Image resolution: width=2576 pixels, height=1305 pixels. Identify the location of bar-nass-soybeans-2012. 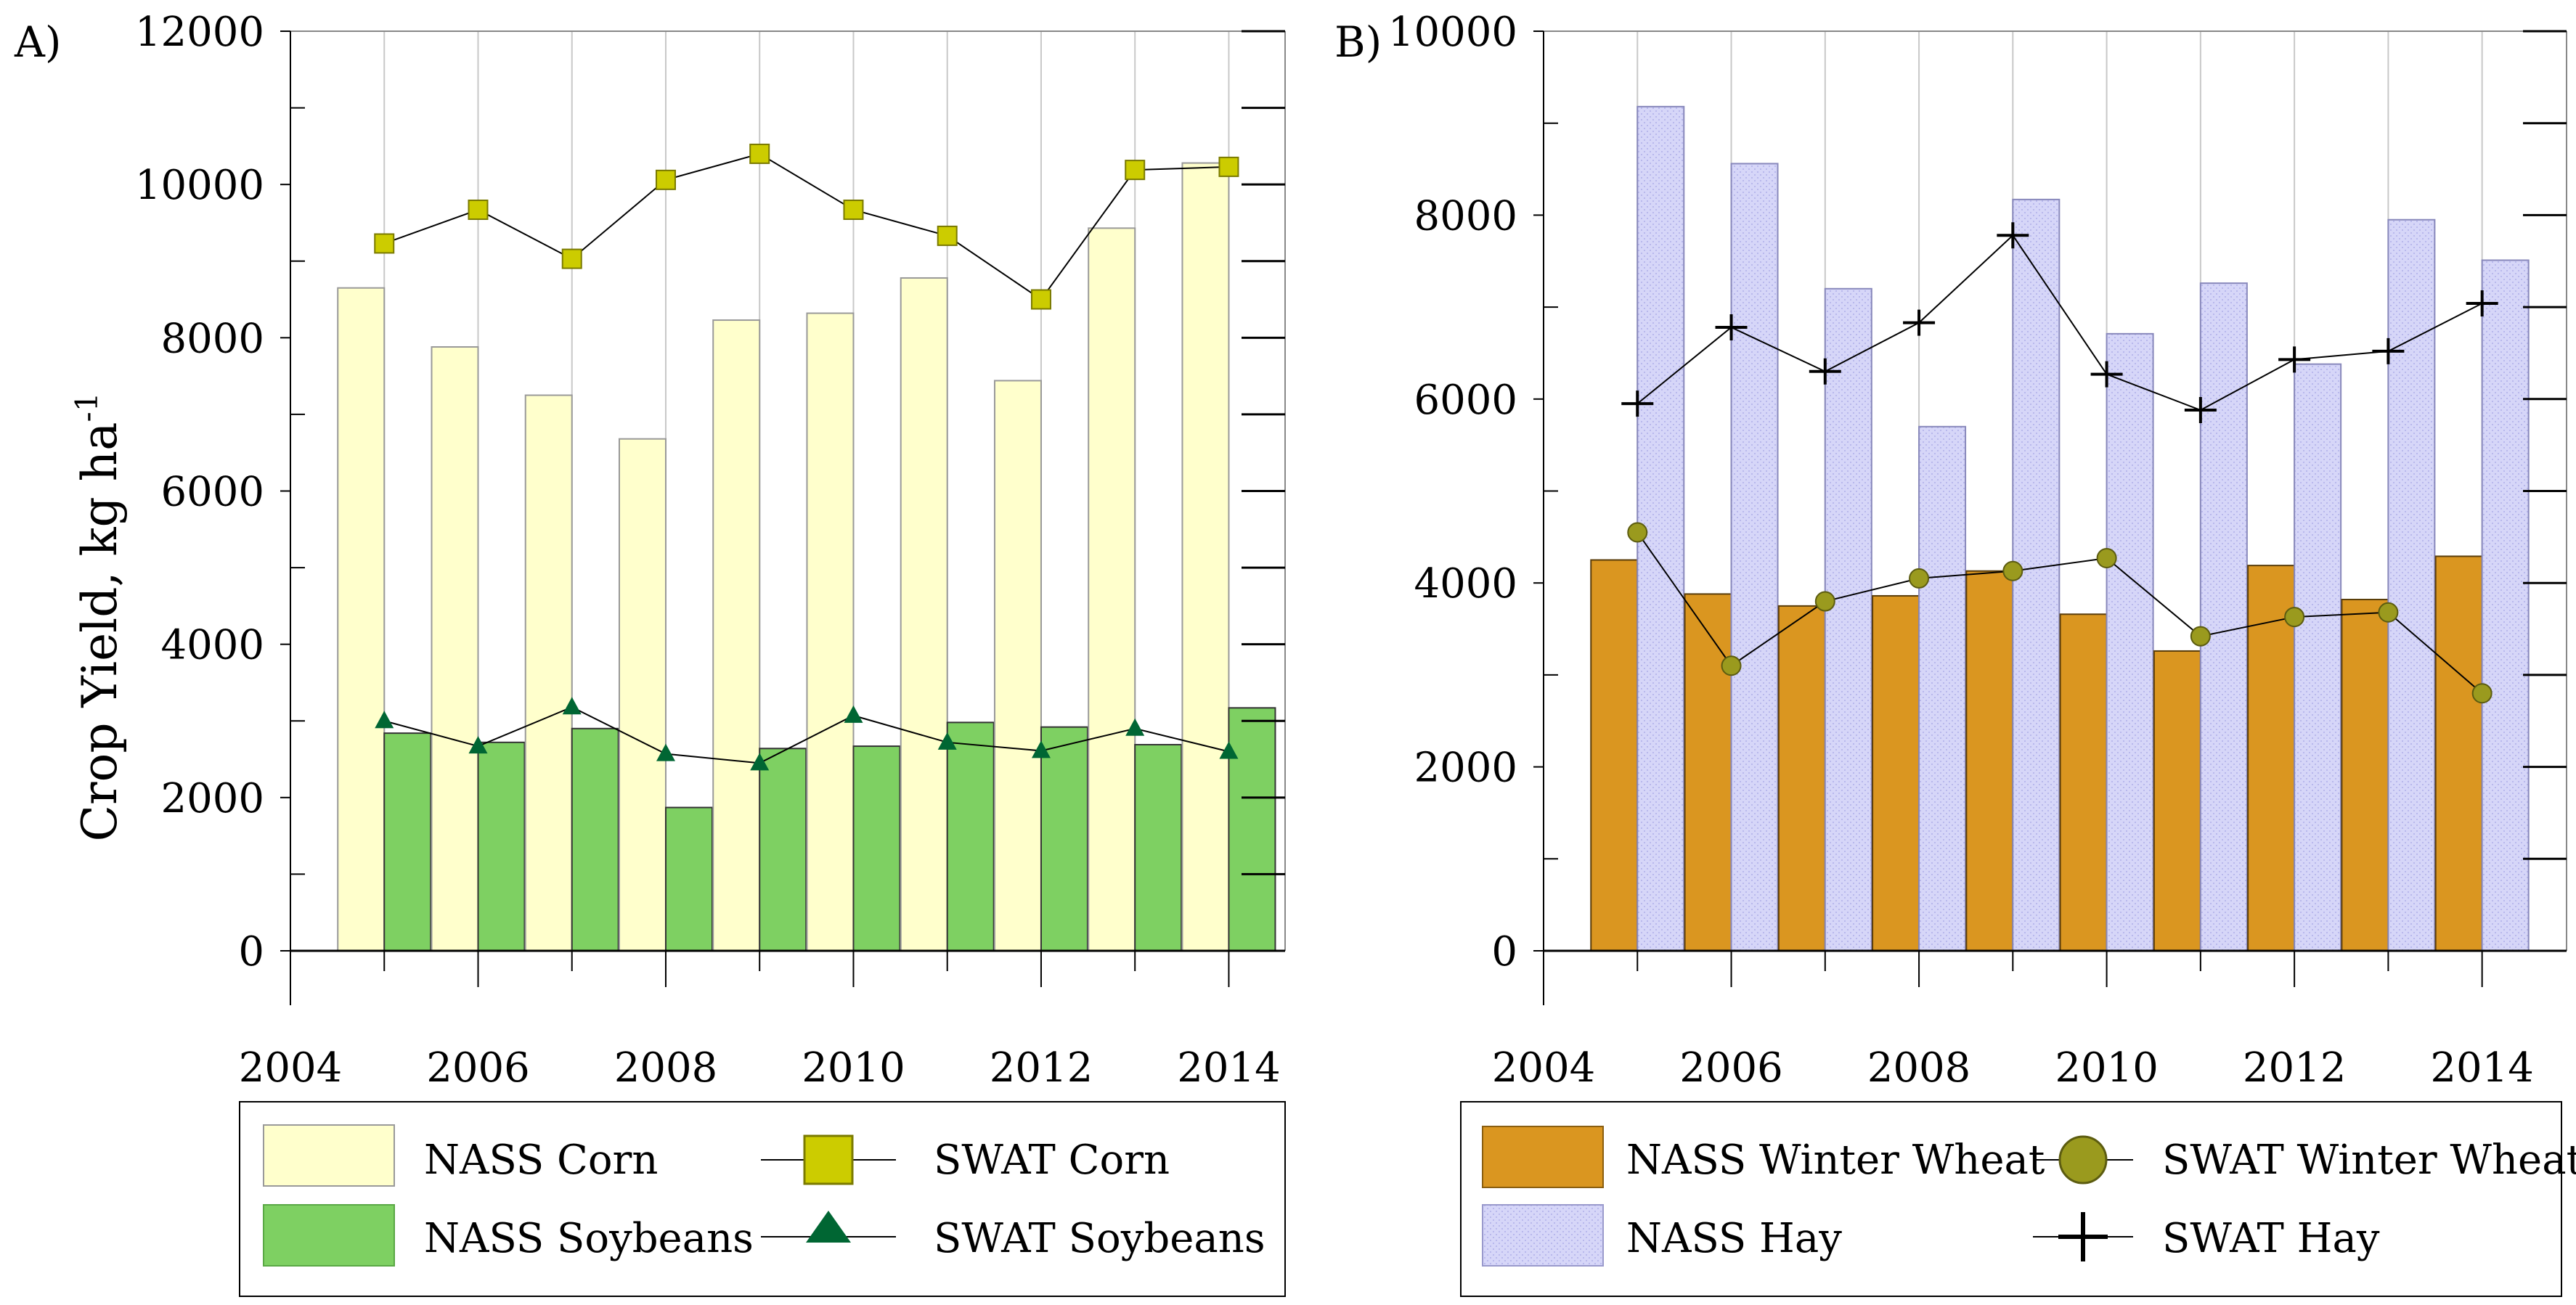
(1064, 839).